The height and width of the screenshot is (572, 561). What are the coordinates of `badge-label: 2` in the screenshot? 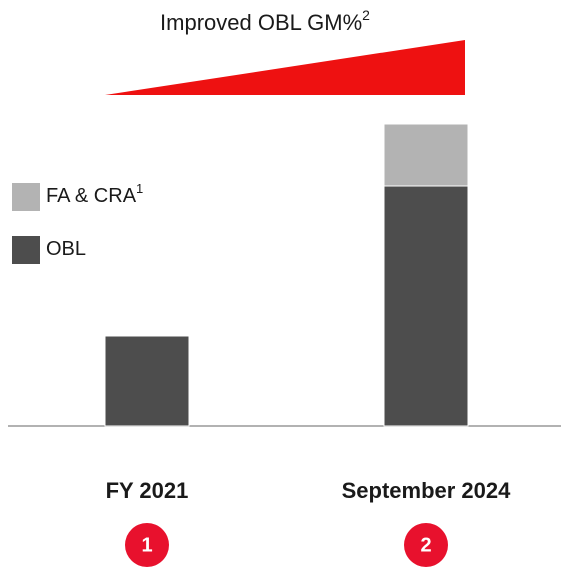 It's located at (425, 545).